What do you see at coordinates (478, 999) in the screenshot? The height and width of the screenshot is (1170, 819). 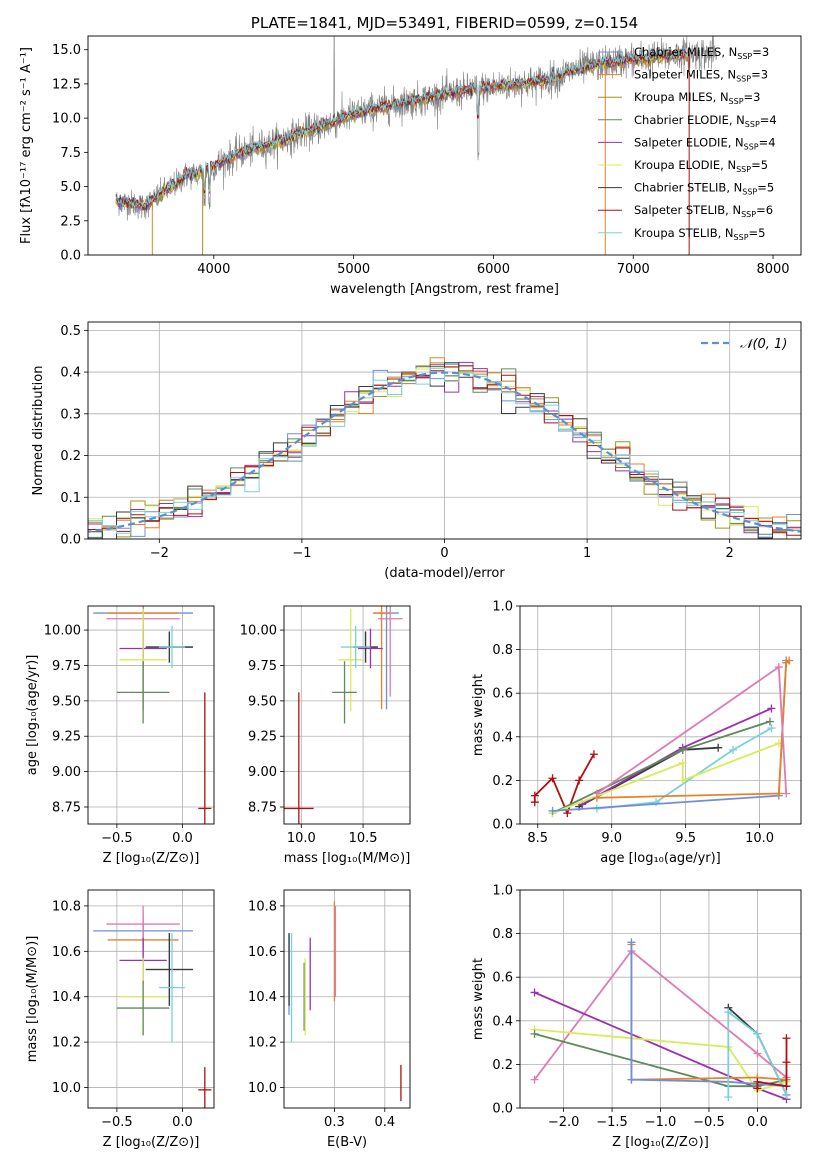 I see `y-axis-label: mass weight` at bounding box center [478, 999].